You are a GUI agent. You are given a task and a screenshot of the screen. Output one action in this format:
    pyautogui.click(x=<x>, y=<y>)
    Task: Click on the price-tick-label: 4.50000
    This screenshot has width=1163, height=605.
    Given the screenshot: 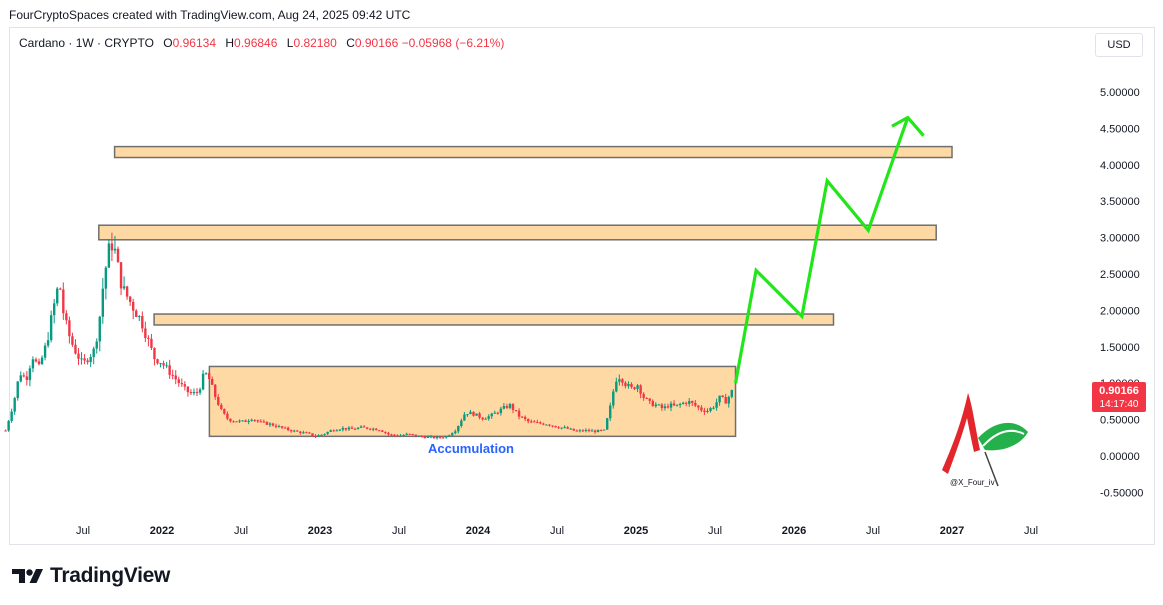 What is the action you would take?
    pyautogui.click(x=1120, y=129)
    